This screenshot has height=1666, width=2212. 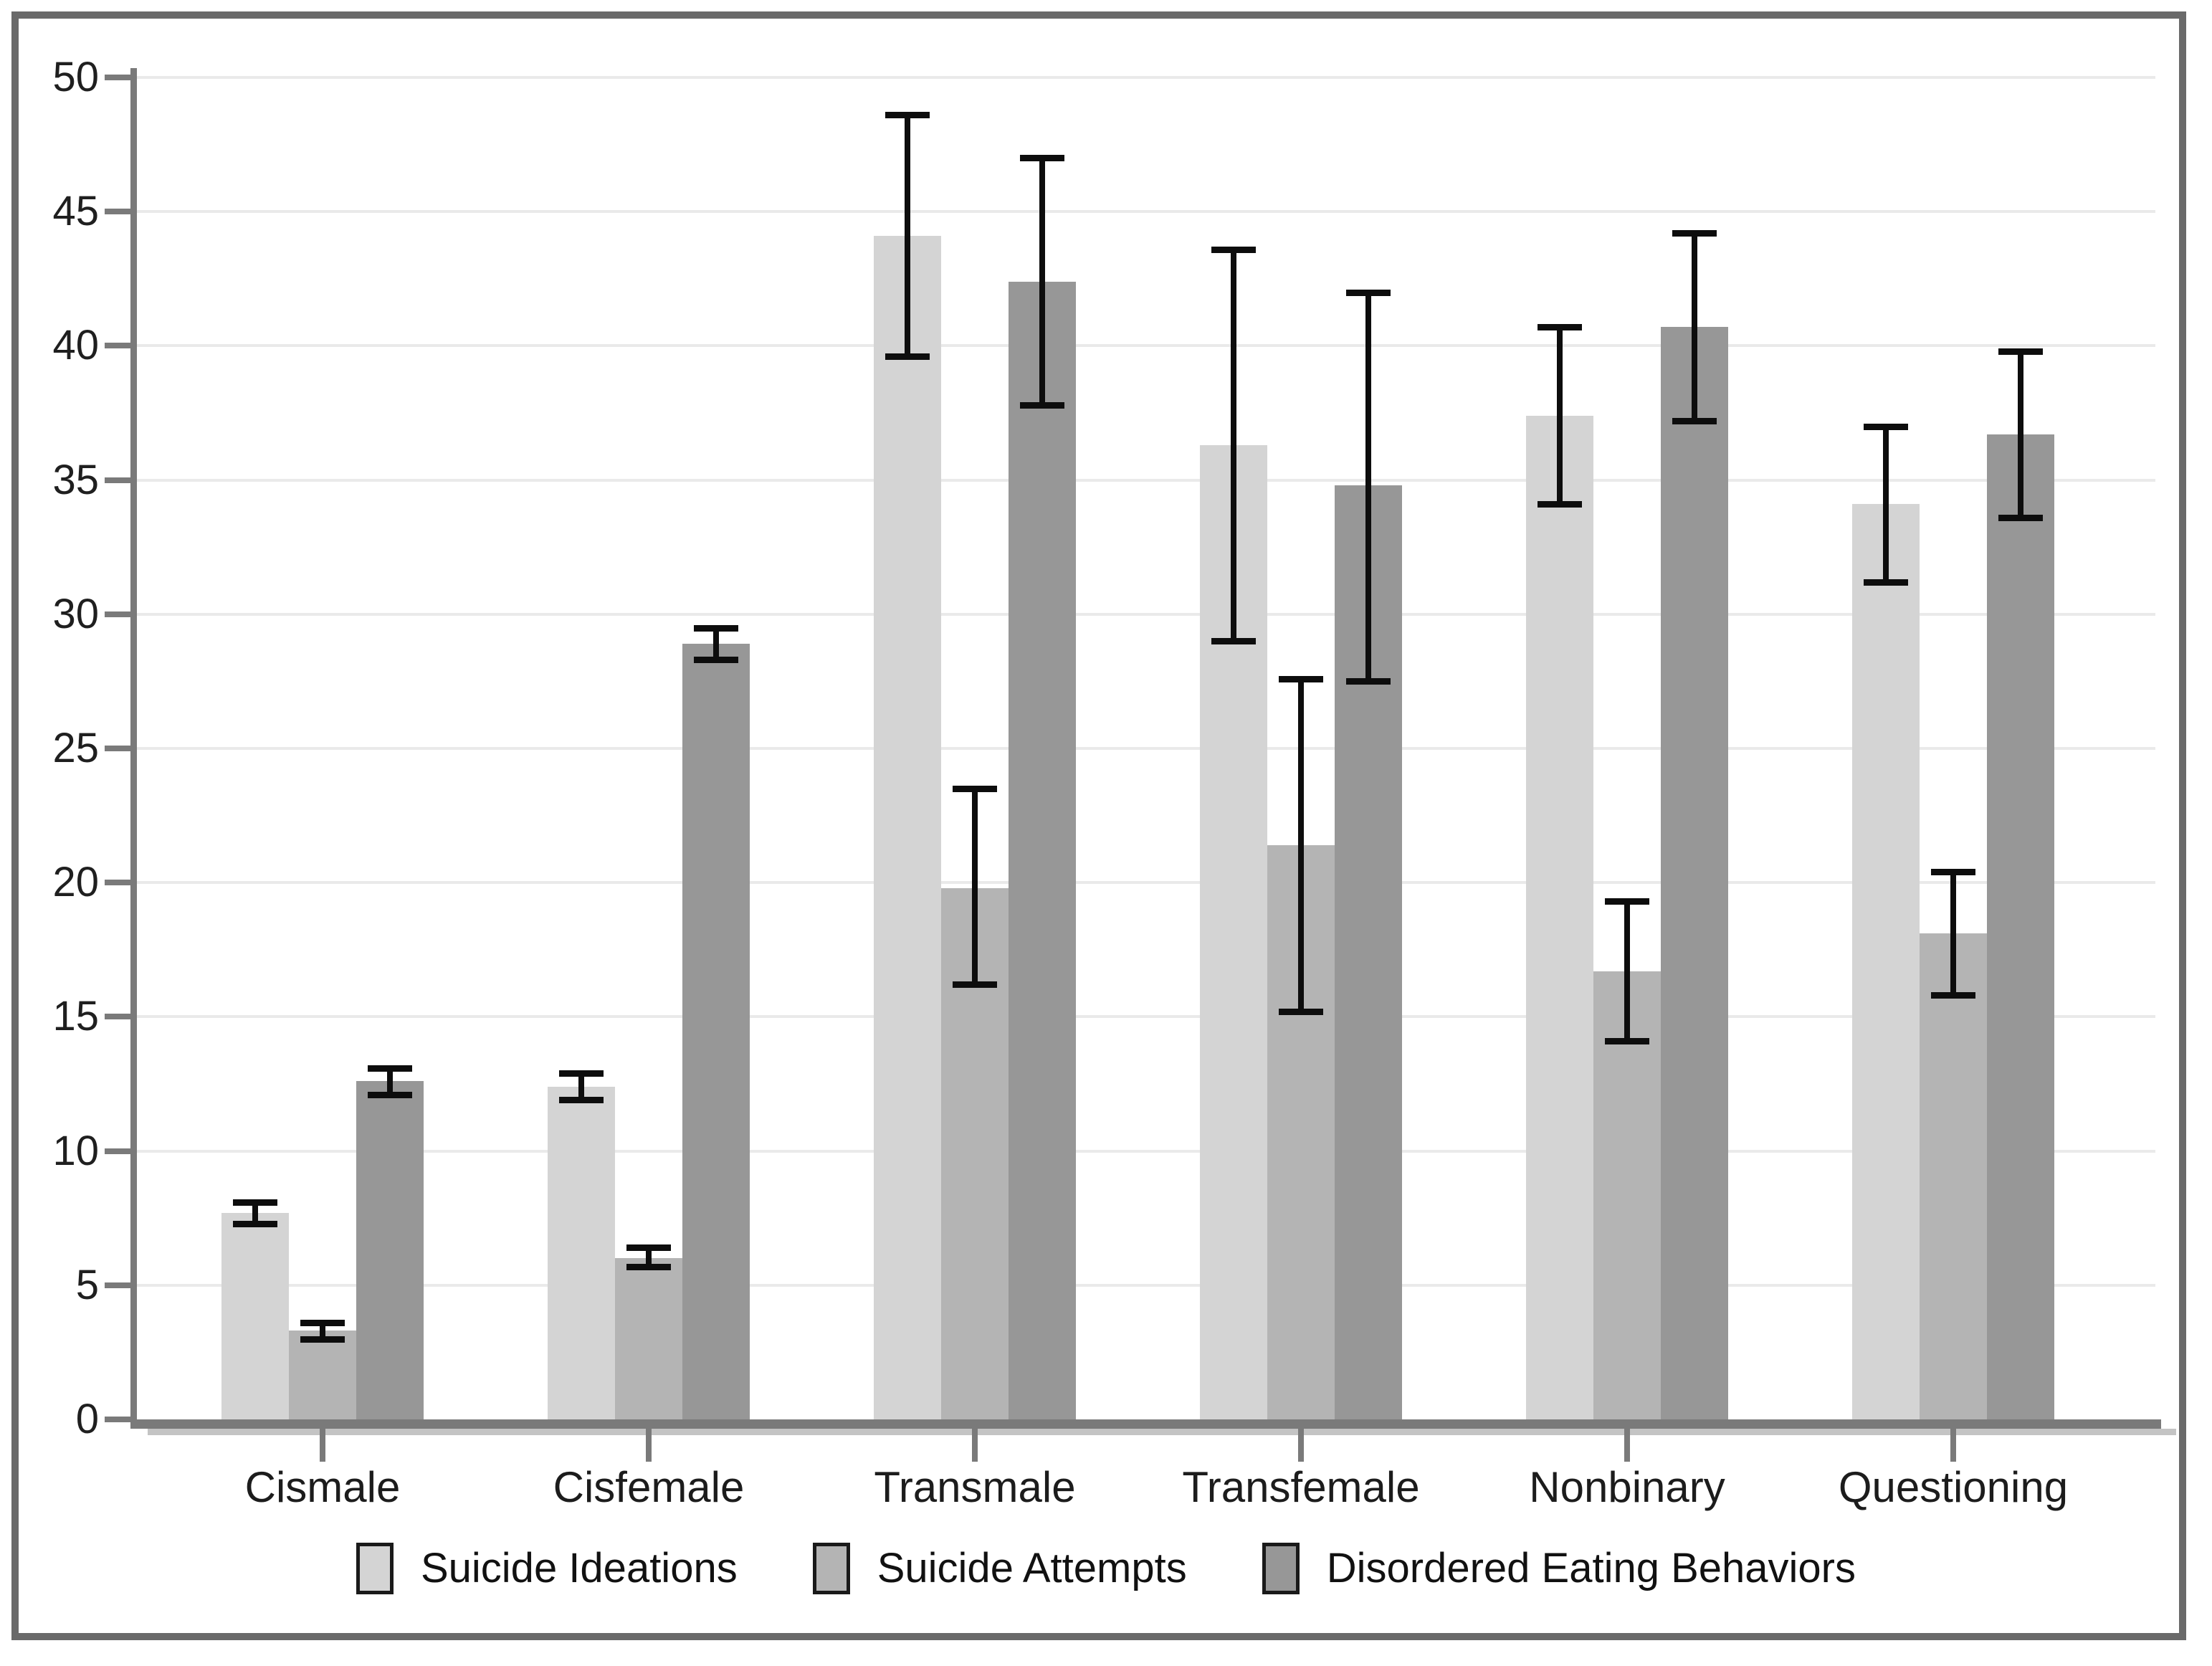 I want to click on y-tick-label: 5, so click(x=87, y=1284).